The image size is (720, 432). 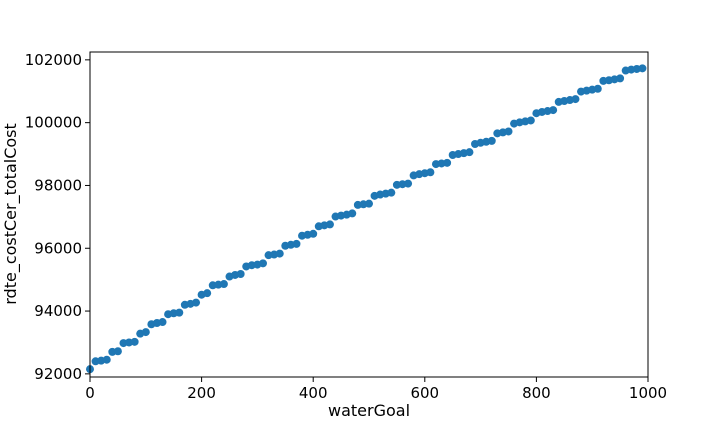 I want to click on y-axis-label: rdte_costCer_totalCost, so click(x=11, y=214).